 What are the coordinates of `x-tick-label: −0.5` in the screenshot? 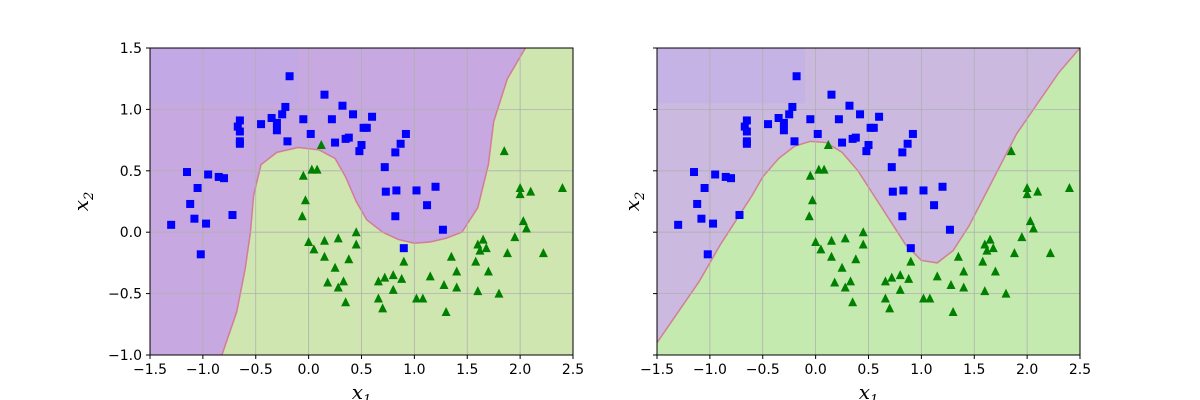 It's located at (763, 370).